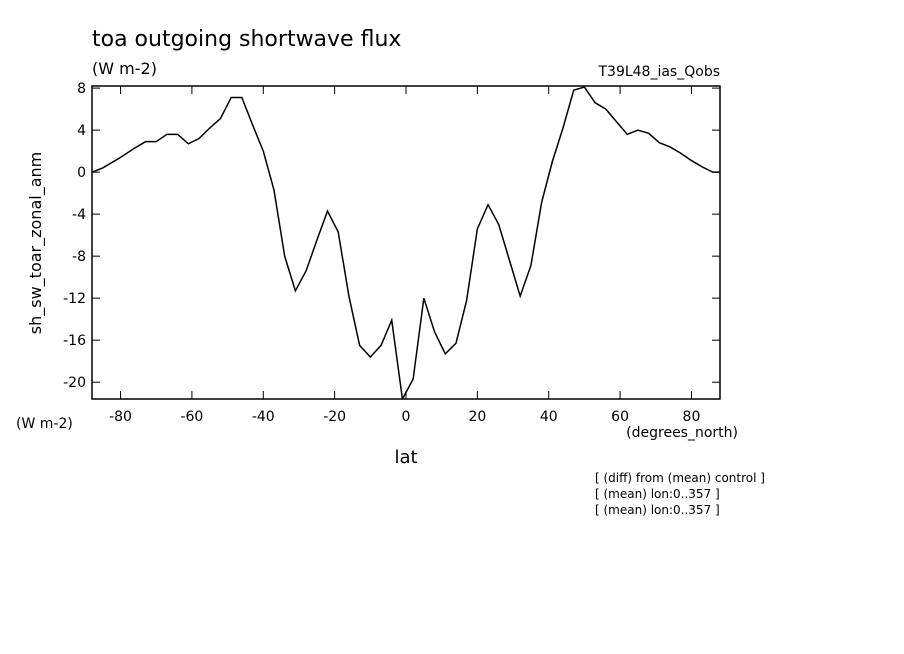 The height and width of the screenshot is (654, 904). I want to click on chart-title: toa outgoing shortwave flux, so click(246, 39).